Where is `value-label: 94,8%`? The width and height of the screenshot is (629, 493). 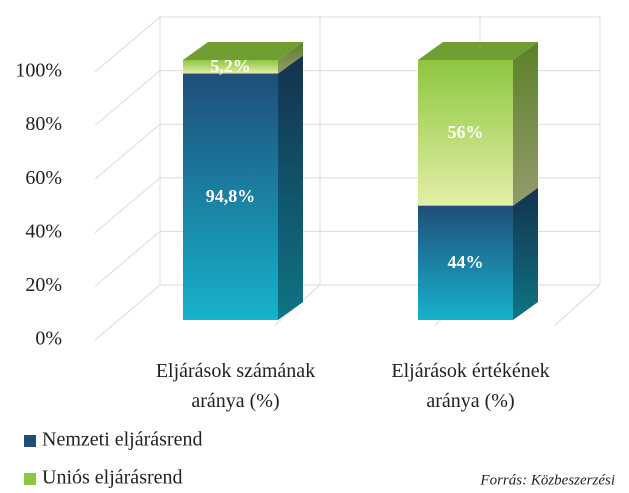 value-label: 94,8% is located at coordinates (231, 196).